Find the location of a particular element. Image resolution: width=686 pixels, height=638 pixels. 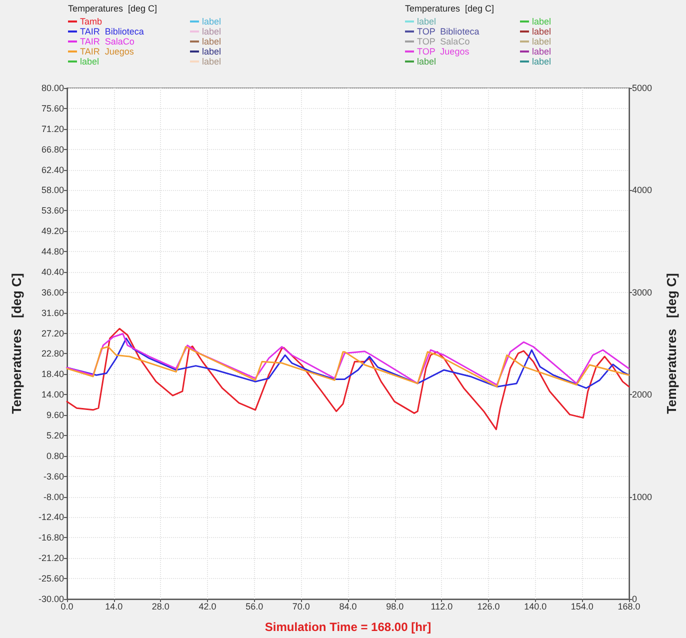

y-tick-label: -16.80 is located at coordinates (51, 537).